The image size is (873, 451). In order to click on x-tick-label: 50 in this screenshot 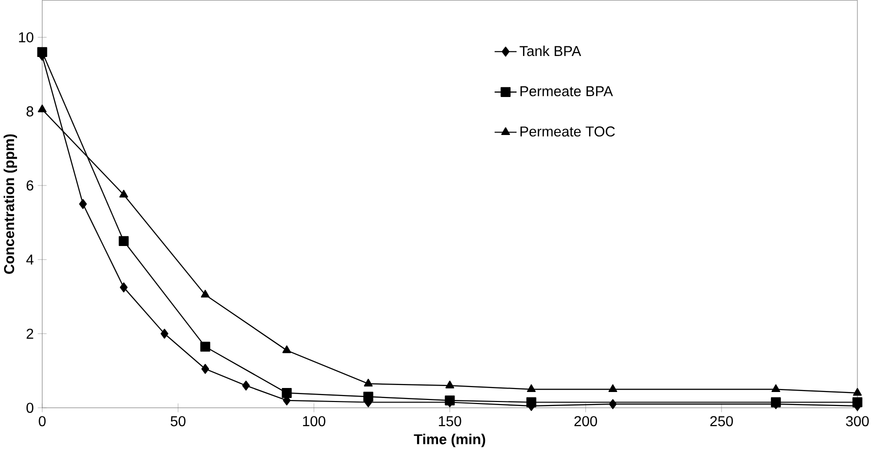, I will do `click(178, 421)`.